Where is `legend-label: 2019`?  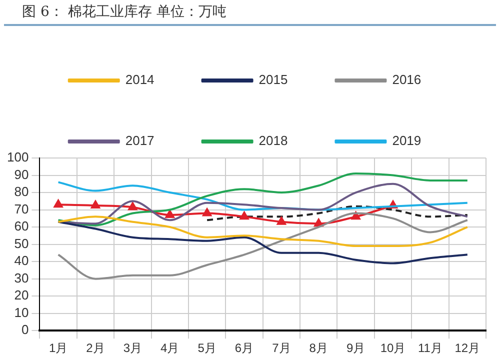
legend-label: 2019 is located at coordinates (407, 140).